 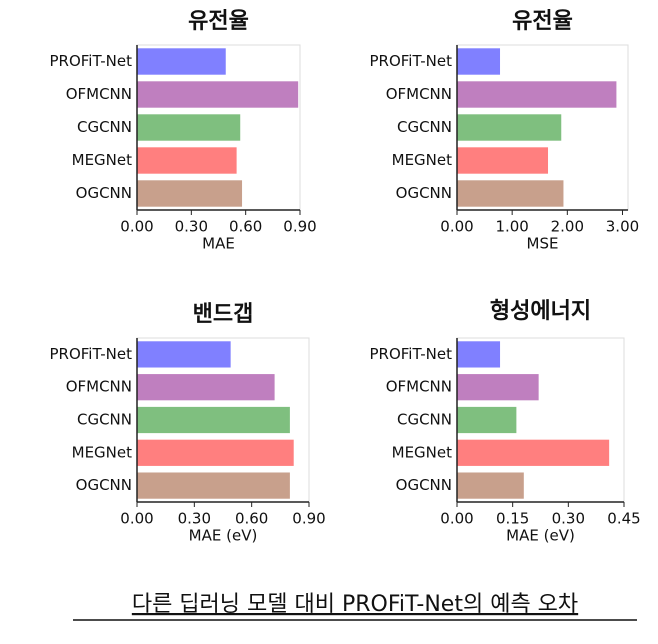 What do you see at coordinates (218, 244) in the screenshot?
I see `x-axis-label: MAE` at bounding box center [218, 244].